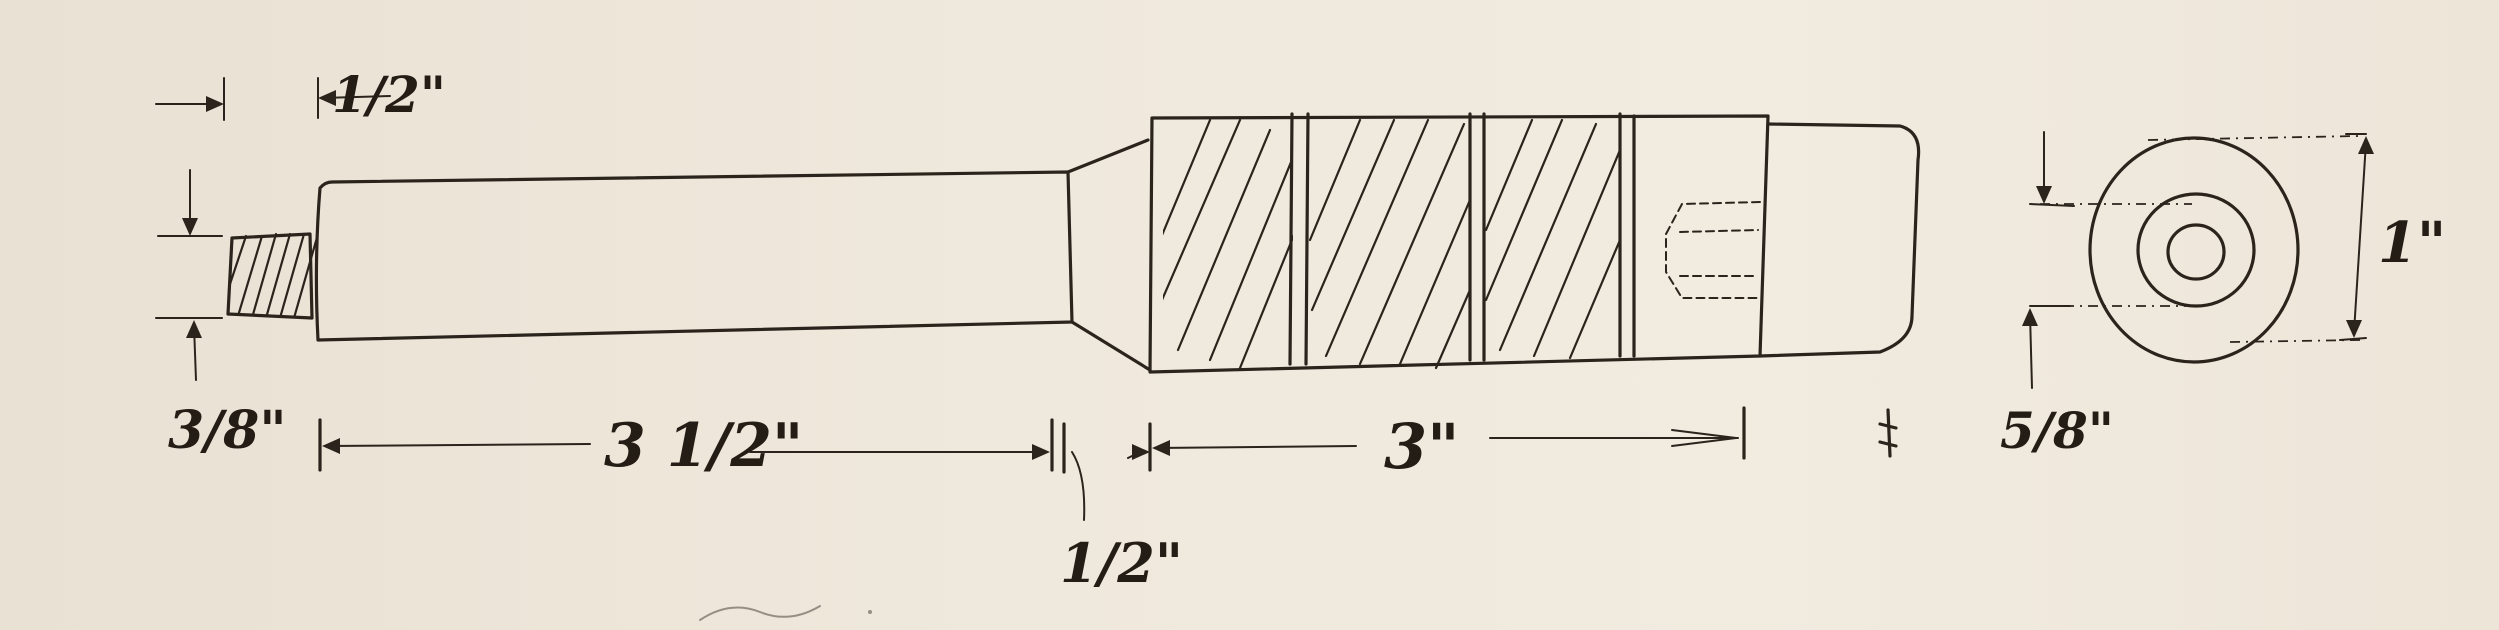 The image size is (2499, 630). I want to click on label-end-outer-diameter: 1", so click(2412, 243).